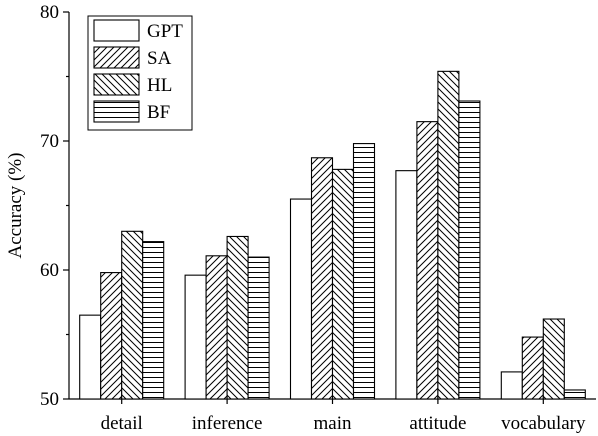 The width and height of the screenshot is (598, 436). I want to click on bar-sa-main, so click(322, 278).